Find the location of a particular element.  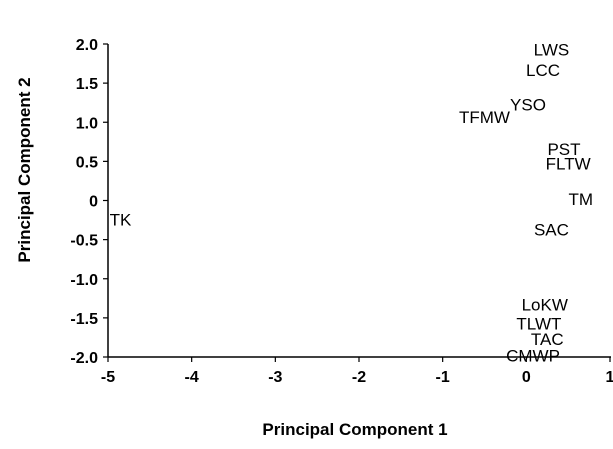

data-point-label: LWS is located at coordinates (552, 49).